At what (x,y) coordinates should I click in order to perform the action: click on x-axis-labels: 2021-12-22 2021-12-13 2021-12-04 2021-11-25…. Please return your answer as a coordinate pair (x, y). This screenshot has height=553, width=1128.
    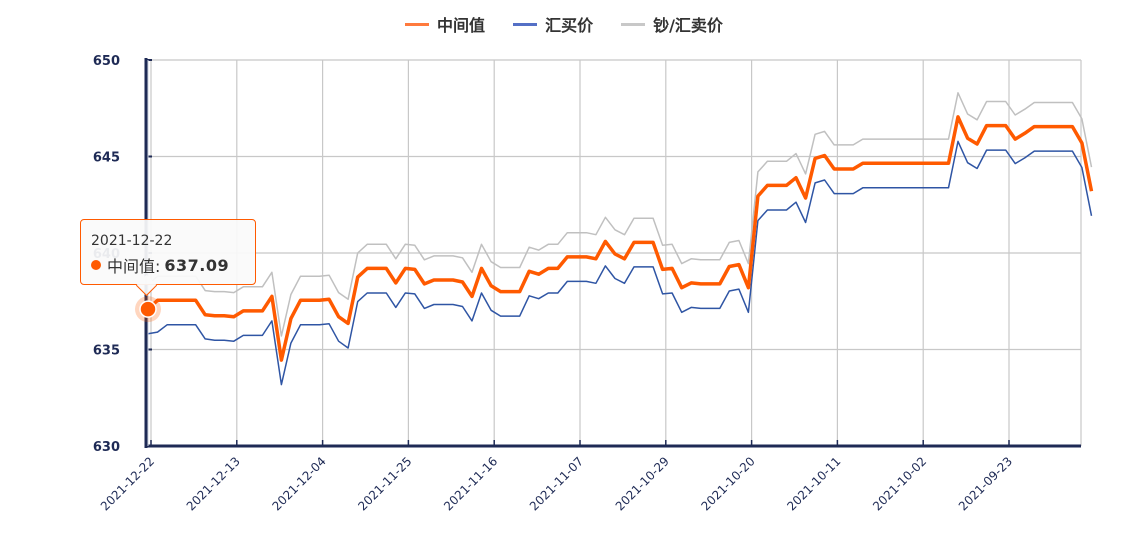
    Looking at the image, I should click on (556, 476).